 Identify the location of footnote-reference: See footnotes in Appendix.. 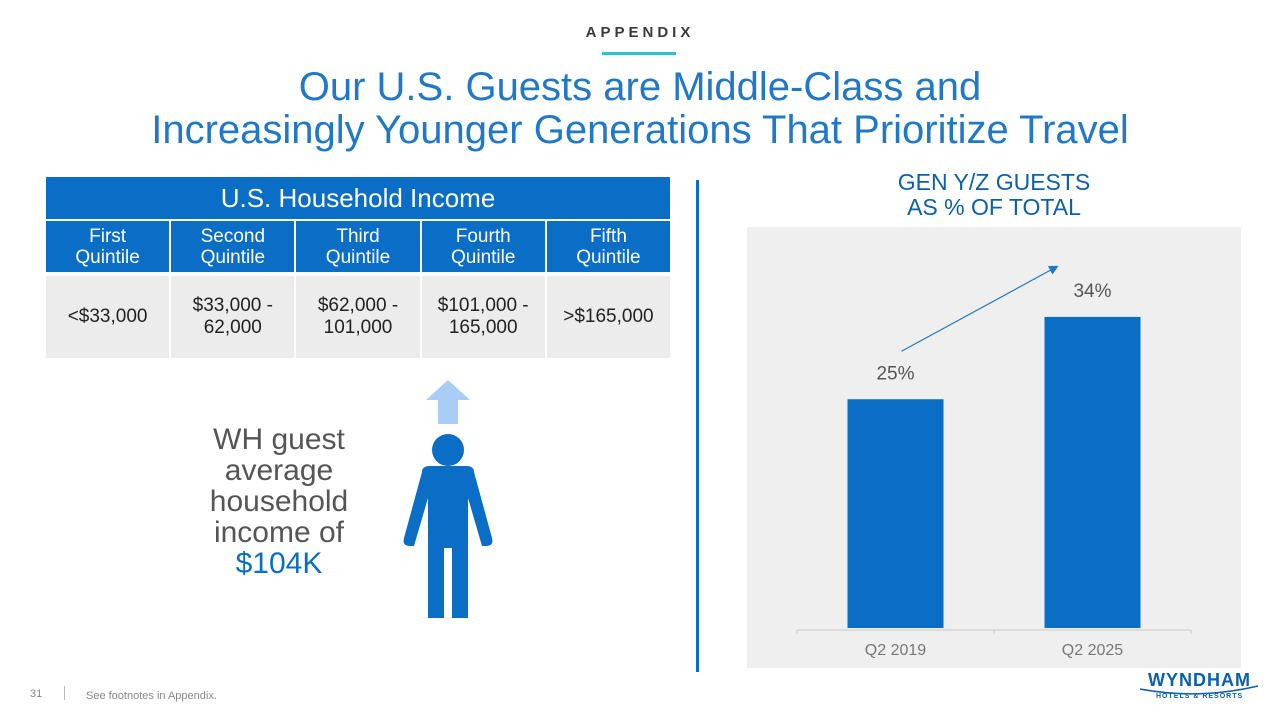
(151, 696).